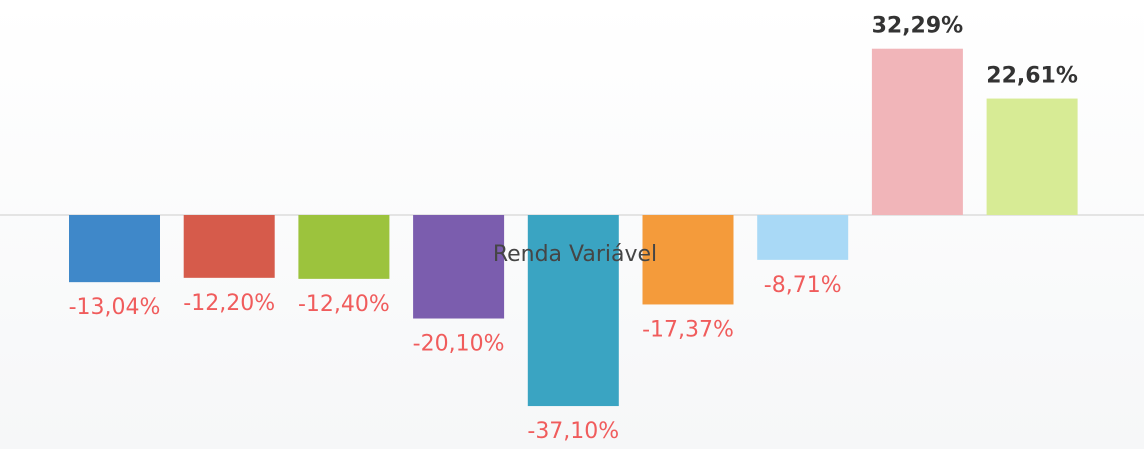 This screenshot has width=1144, height=449. Describe the element at coordinates (573, 431) in the screenshot. I see `value-label: -37,10%` at that location.